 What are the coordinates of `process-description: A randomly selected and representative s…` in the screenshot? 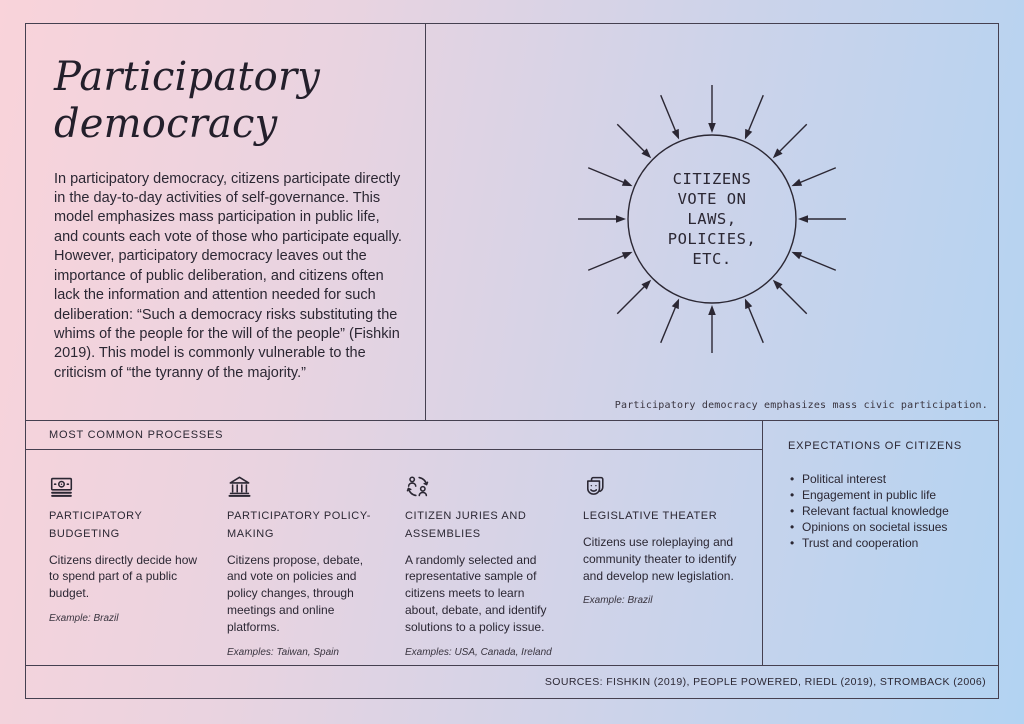 It's located at (476, 593).